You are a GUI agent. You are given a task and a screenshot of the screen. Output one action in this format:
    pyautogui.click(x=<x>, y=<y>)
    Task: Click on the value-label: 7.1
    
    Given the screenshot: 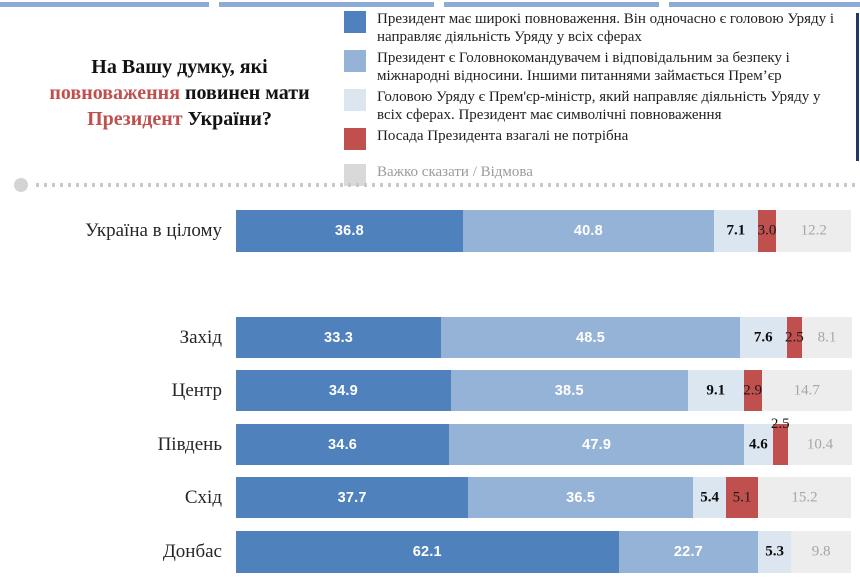 What is the action you would take?
    pyautogui.click(x=736, y=230)
    